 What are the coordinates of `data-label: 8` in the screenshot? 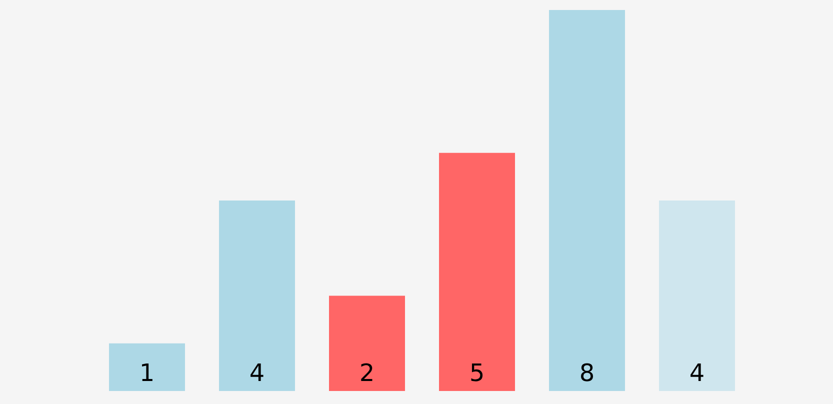 It's located at (587, 373).